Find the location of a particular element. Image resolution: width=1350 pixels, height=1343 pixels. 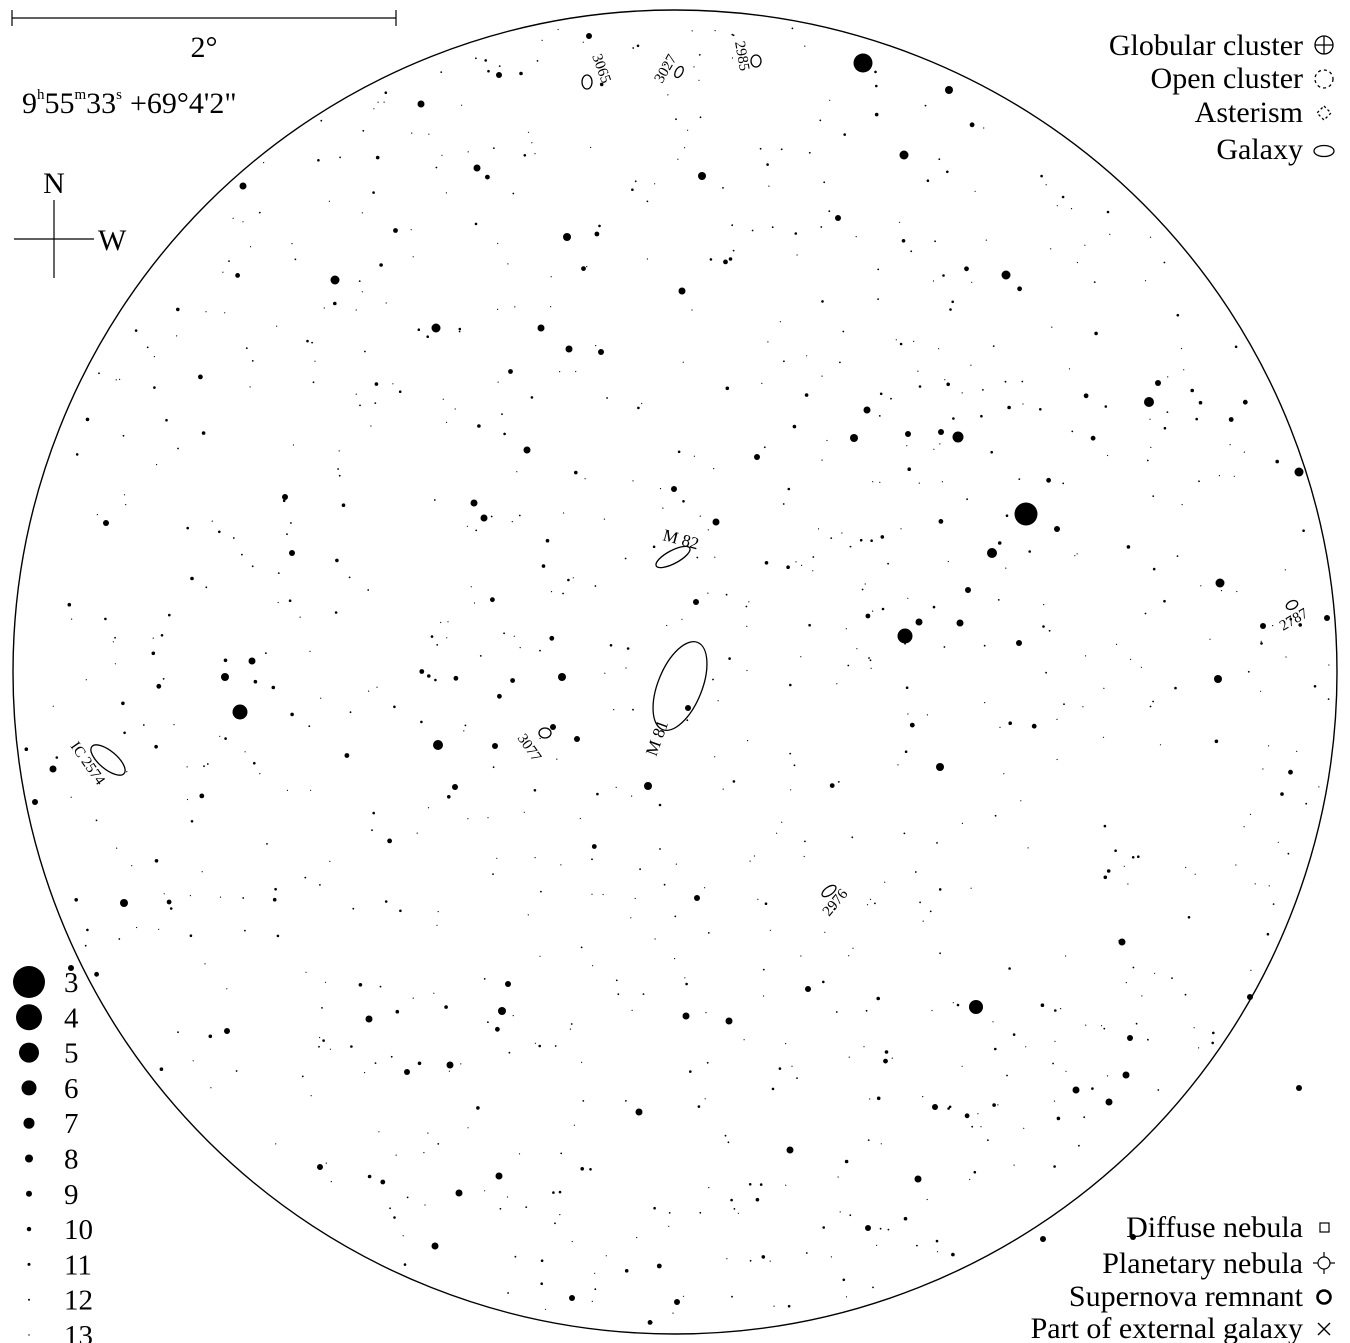

magnitude-label-7: 7 is located at coordinates (71, 1124).